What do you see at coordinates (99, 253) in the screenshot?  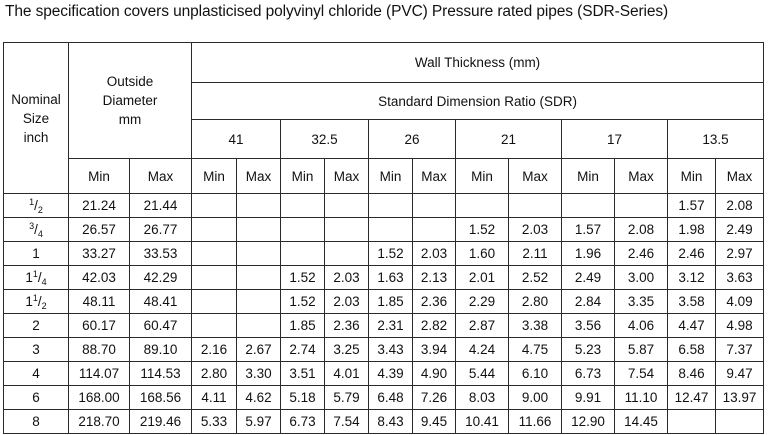 I see `od-min-cell: 33.27` at bounding box center [99, 253].